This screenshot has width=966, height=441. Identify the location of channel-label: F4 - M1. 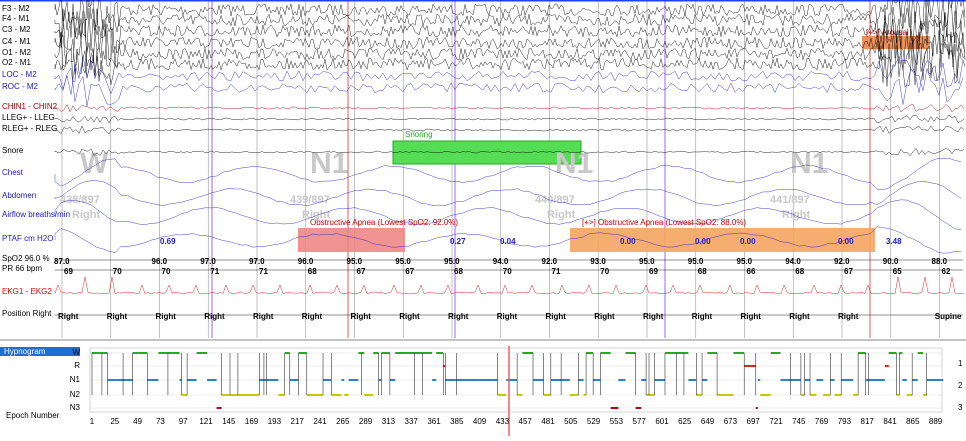
(16, 18).